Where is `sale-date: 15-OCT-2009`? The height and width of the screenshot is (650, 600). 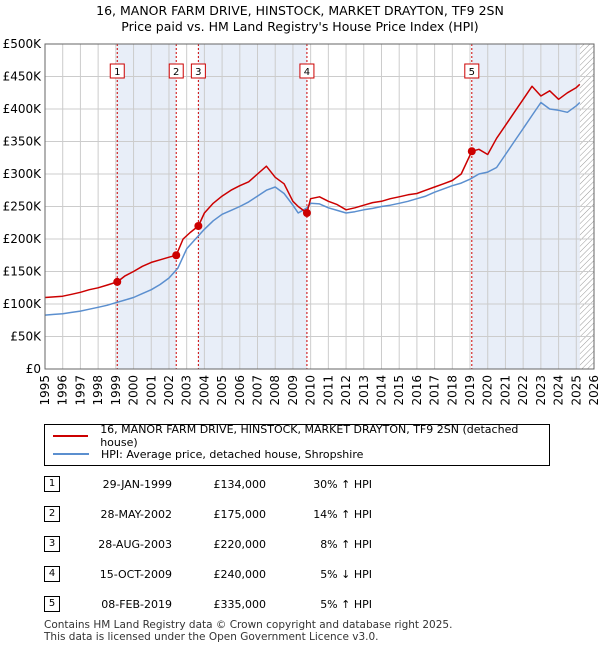
sale-date: 15-OCT-2009 is located at coordinates (135, 574).